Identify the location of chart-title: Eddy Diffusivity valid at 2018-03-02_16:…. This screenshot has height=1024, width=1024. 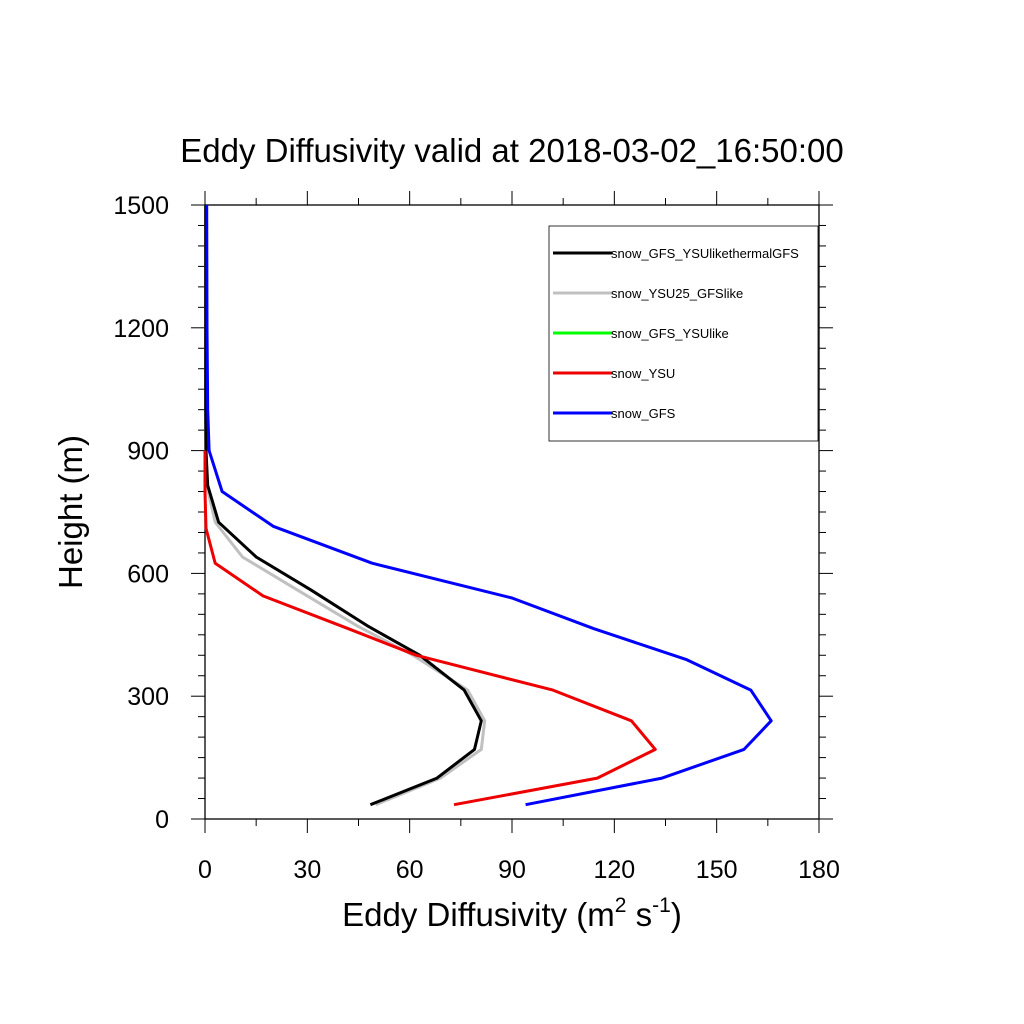
(511, 150).